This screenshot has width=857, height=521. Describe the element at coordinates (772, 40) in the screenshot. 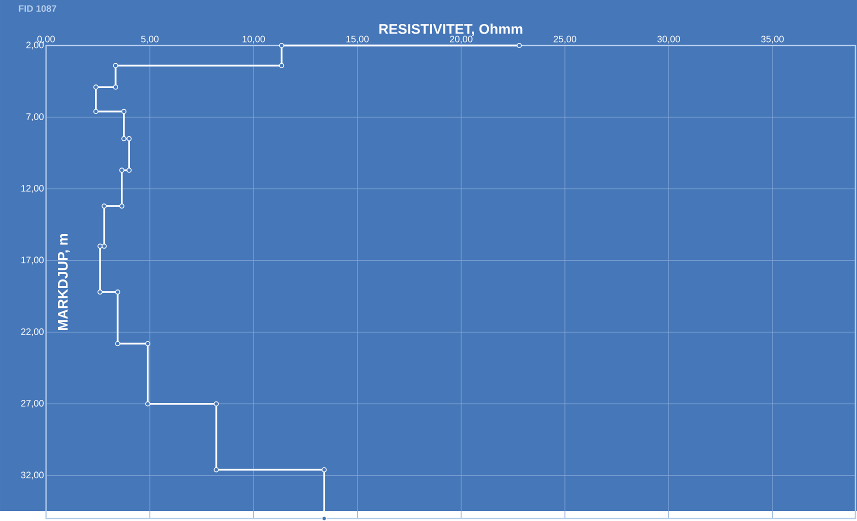

I see `x-tick-label: 35,00` at that location.